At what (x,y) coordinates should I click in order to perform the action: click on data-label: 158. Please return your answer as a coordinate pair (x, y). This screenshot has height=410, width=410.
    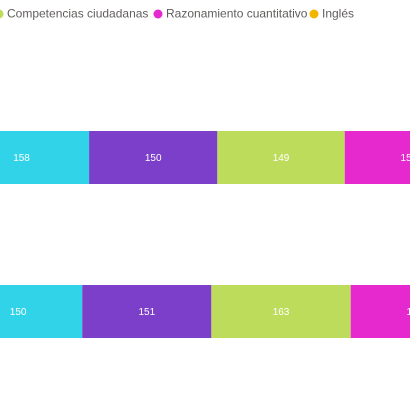
    Looking at the image, I should click on (21, 158).